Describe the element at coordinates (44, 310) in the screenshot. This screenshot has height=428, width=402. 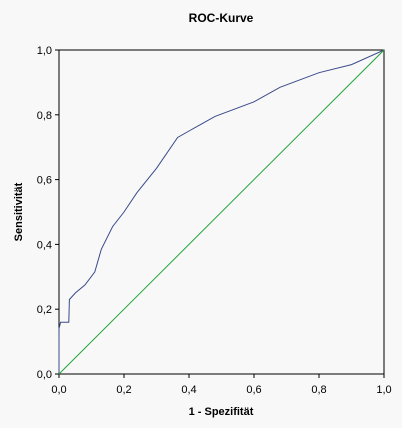
I see `y-tick-label: 0,2` at that location.